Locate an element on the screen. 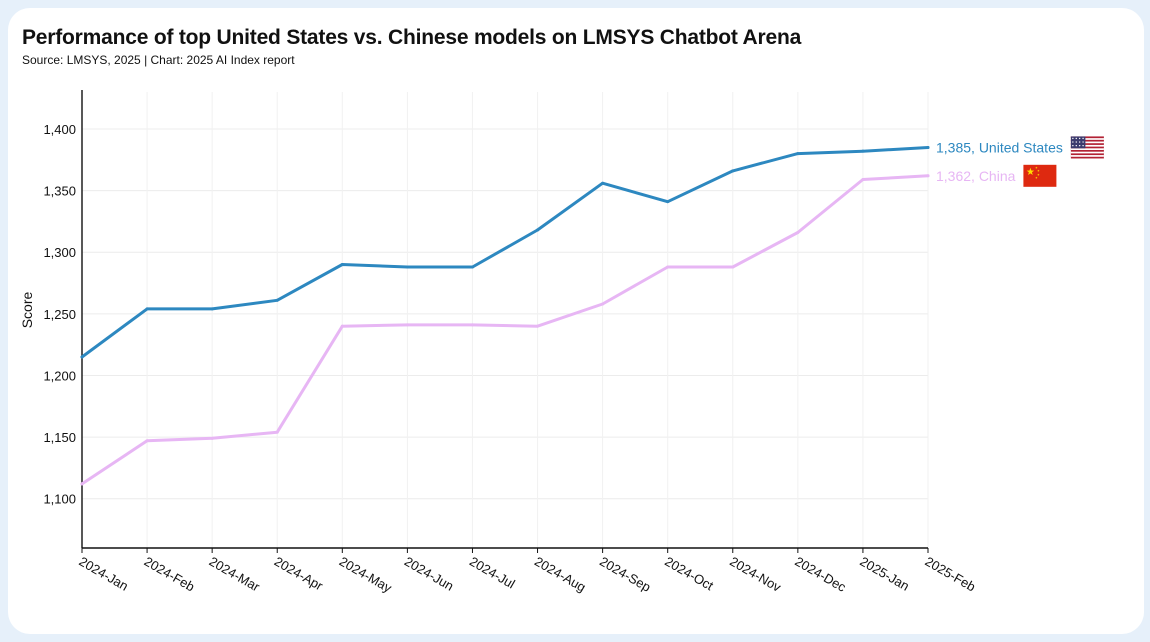 Image resolution: width=1150 pixels, height=642 pixels. x-tick-label: 2024-Jan is located at coordinates (104, 574).